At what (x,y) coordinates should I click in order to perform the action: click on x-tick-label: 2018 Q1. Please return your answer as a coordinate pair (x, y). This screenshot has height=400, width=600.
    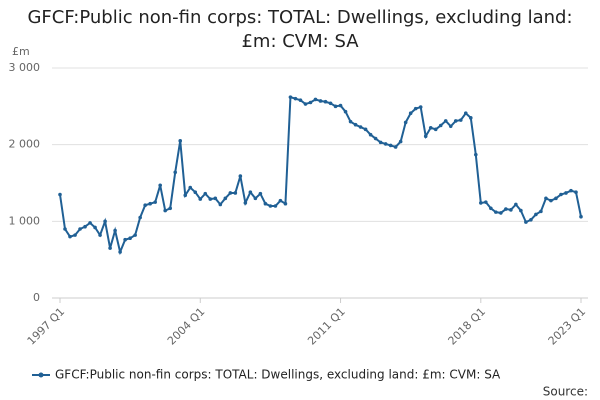
    Looking at the image, I should click on (467, 326).